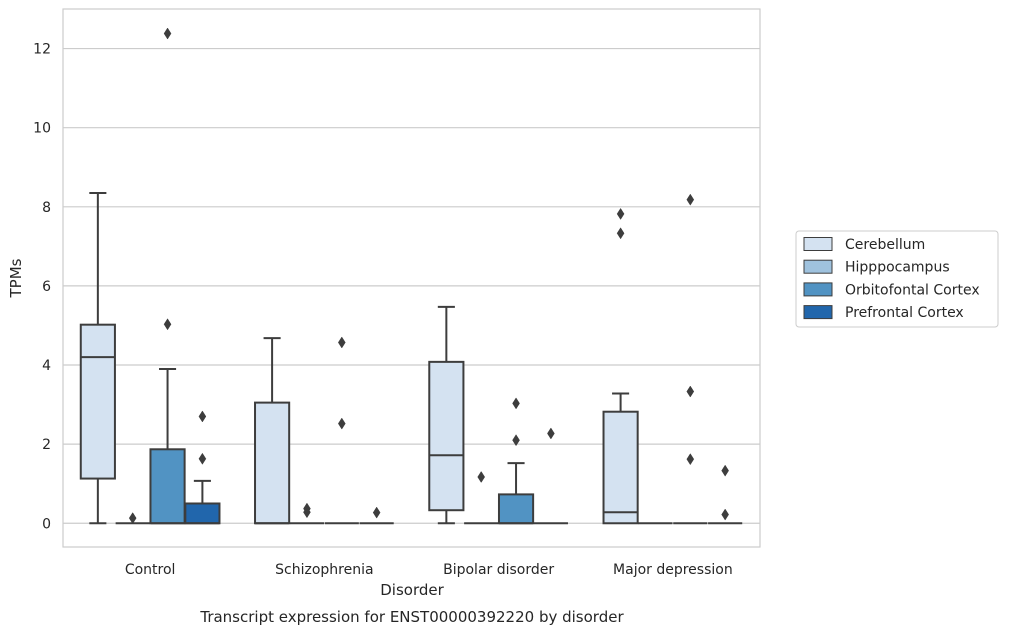 The image size is (1009, 634). I want to click on y-tick-label: 12, so click(42, 50).